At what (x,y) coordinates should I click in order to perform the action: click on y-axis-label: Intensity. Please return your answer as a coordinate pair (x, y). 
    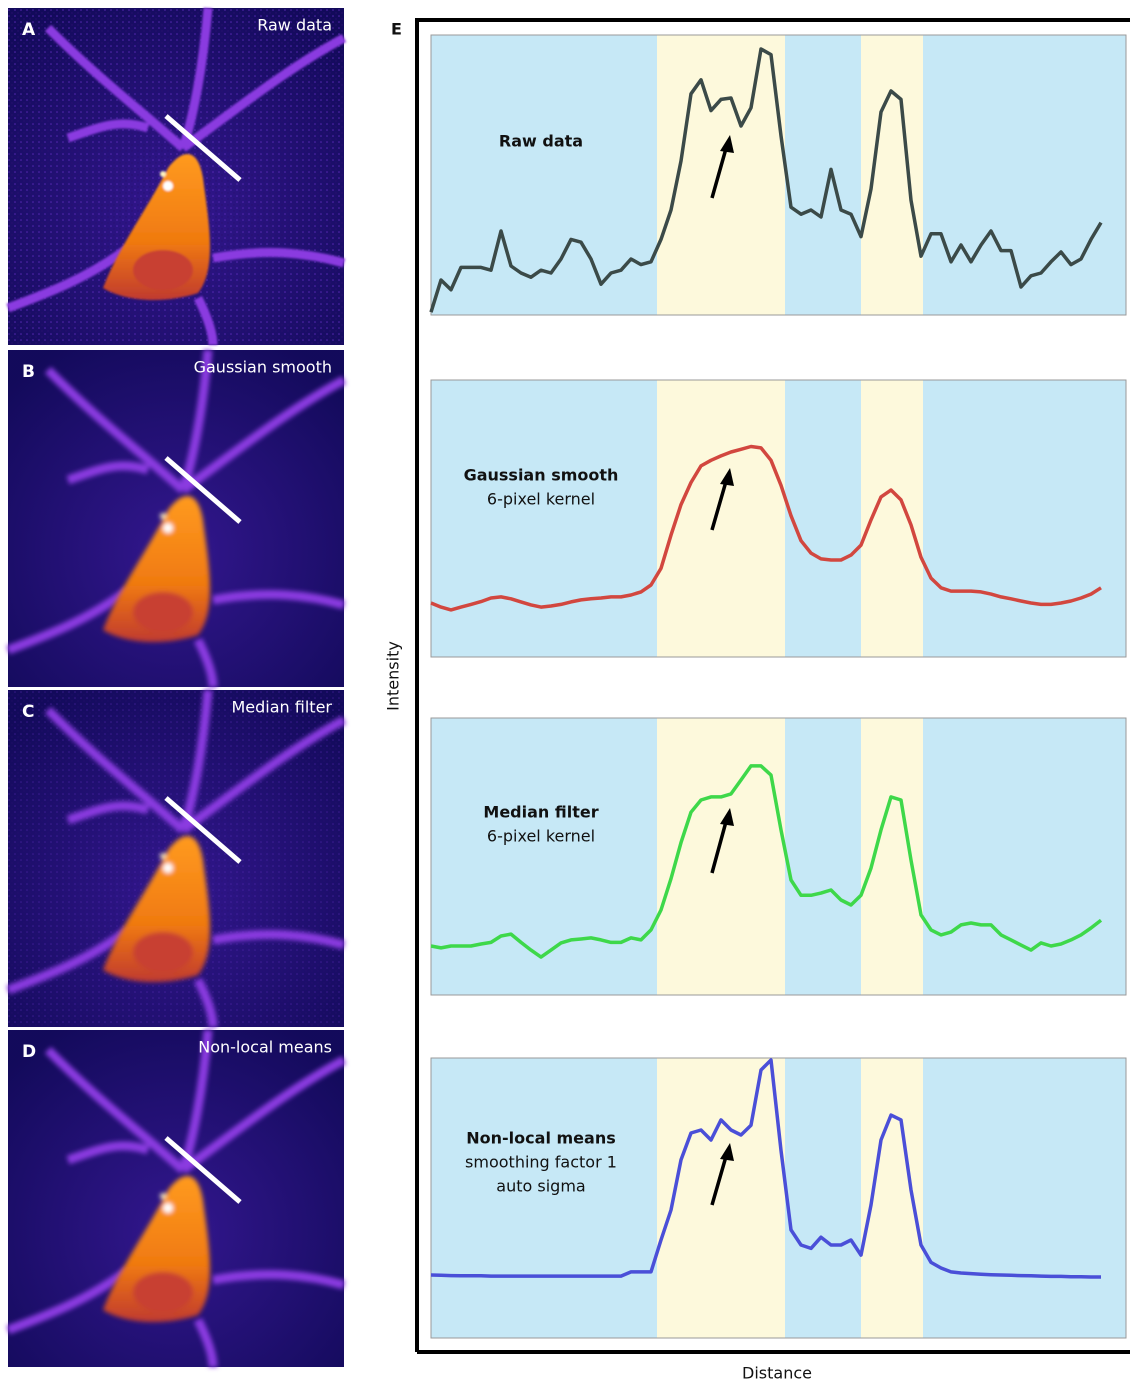
    Looking at the image, I should click on (393, 676).